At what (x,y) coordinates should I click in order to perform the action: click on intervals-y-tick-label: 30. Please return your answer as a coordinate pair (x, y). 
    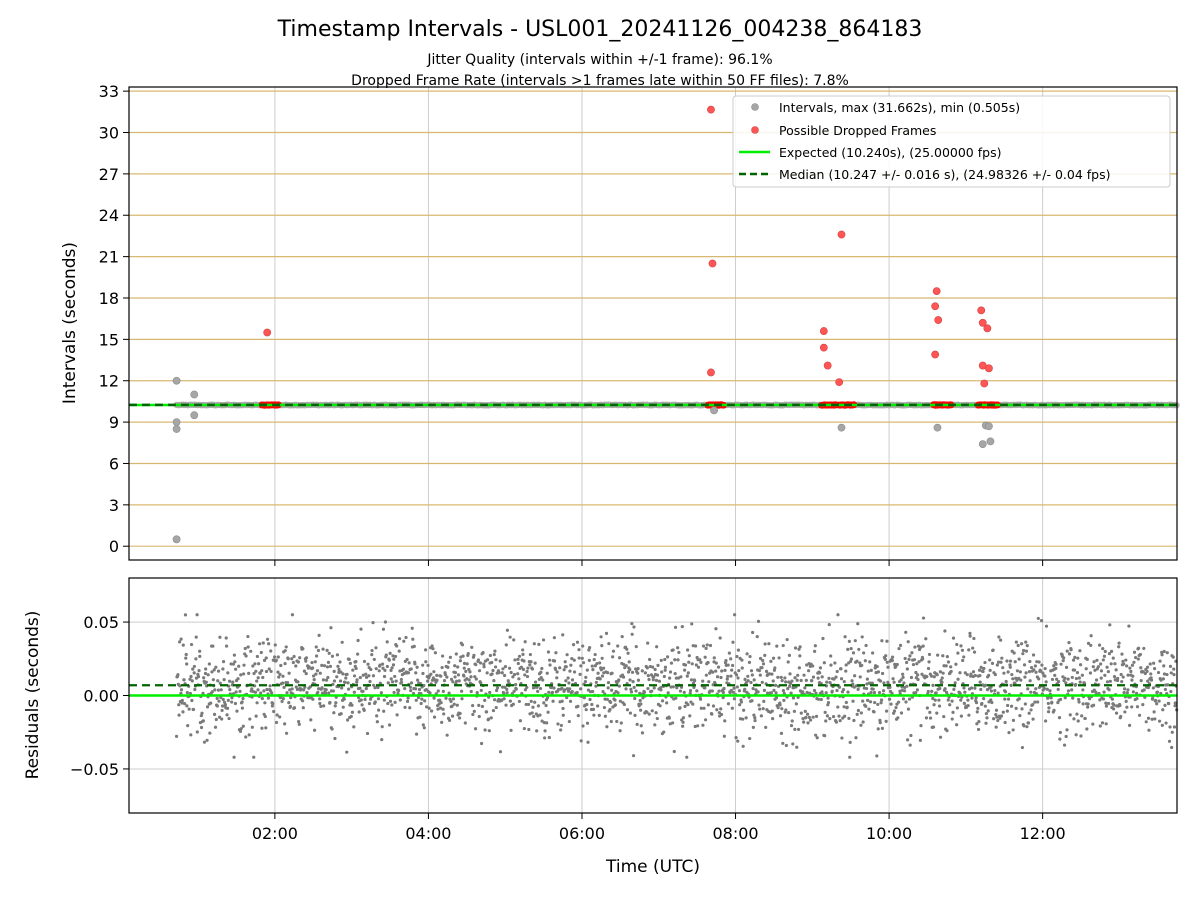
    Looking at the image, I should click on (109, 133).